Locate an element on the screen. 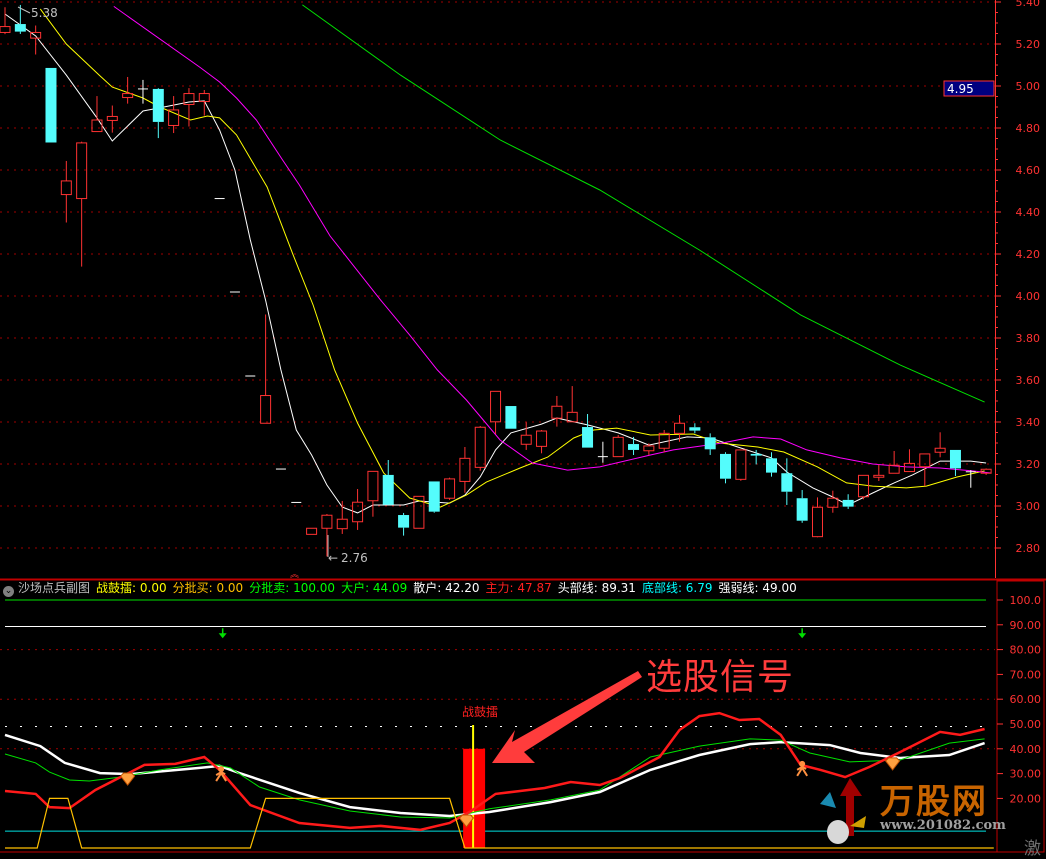  legend-item: 头部线: 89.31 is located at coordinates (597, 588).